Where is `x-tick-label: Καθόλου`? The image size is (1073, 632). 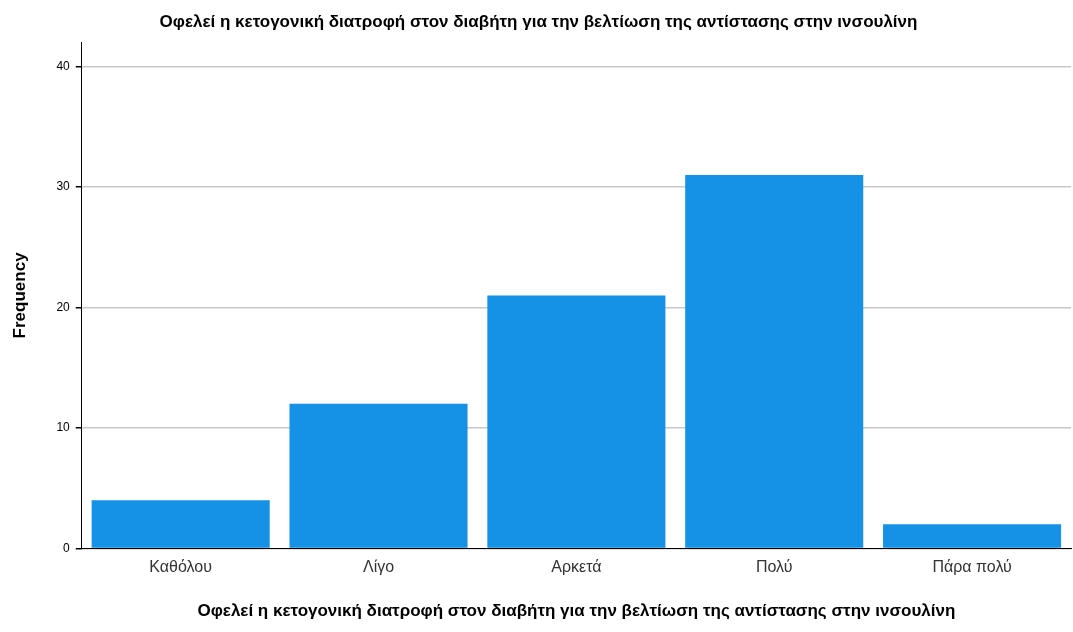 x-tick-label: Καθόλου is located at coordinates (180, 567).